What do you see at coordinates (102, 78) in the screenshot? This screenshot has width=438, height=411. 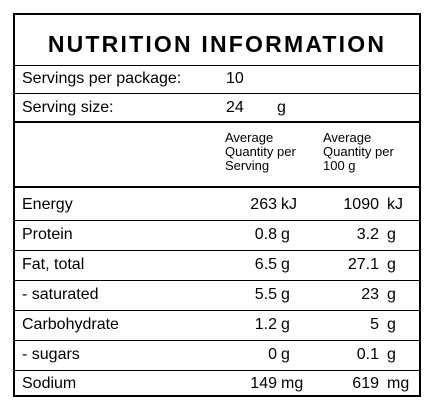 I see `servings-label: Servings per package:` at bounding box center [102, 78].